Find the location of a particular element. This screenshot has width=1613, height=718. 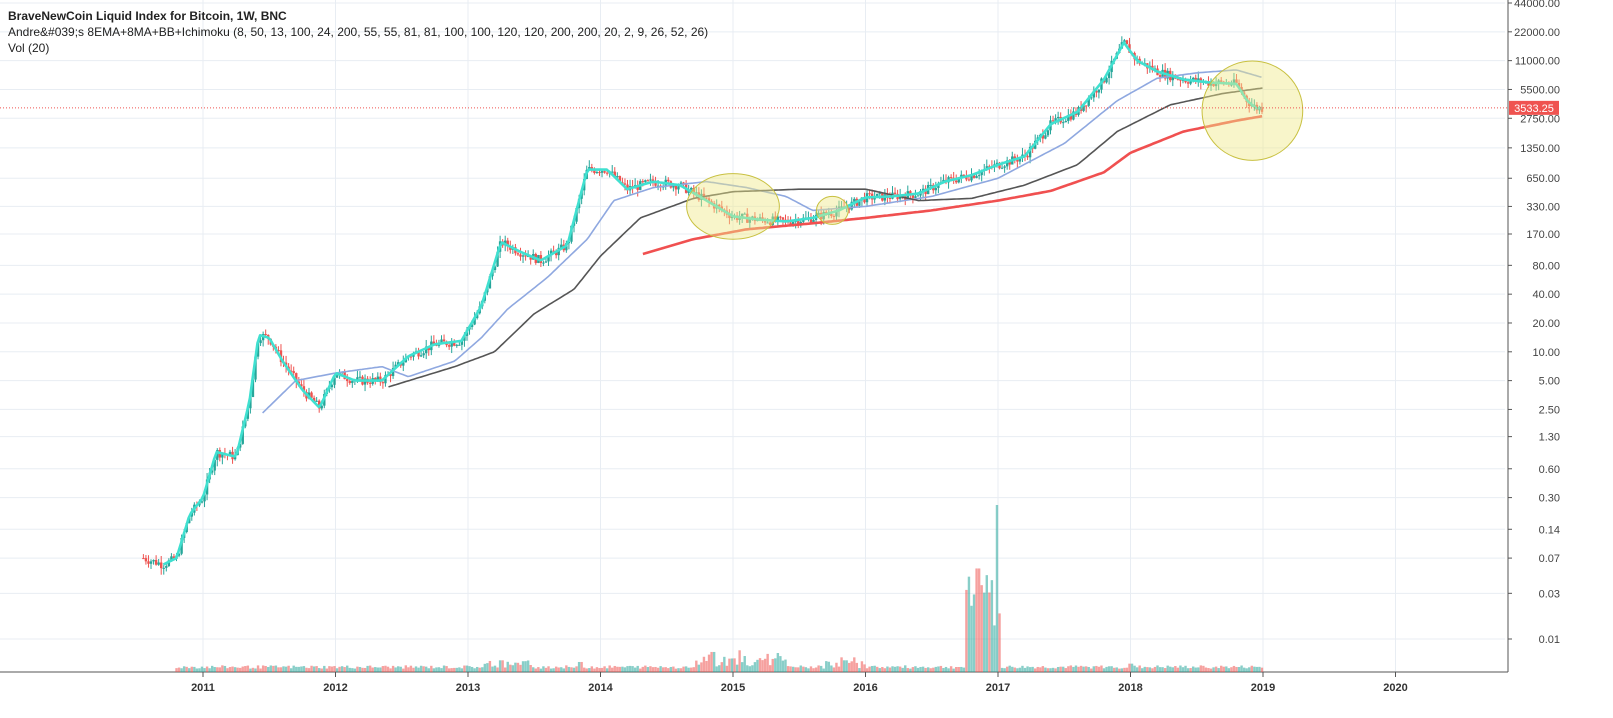

y-tick-label: 2750.00 is located at coordinates (1540, 119).